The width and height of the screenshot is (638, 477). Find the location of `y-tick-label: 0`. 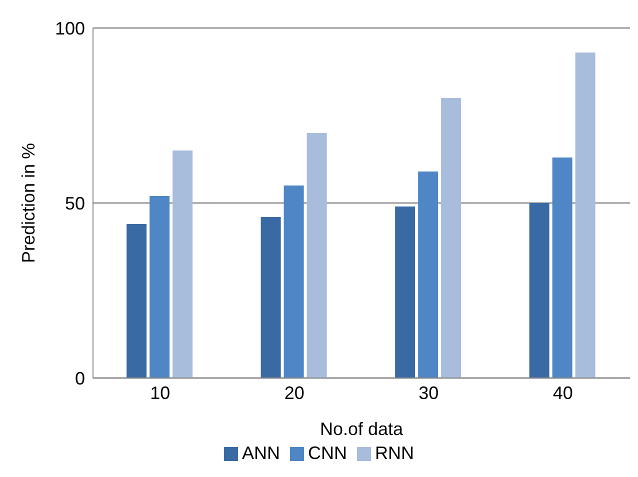

y-tick-label: 0 is located at coordinates (79, 378).